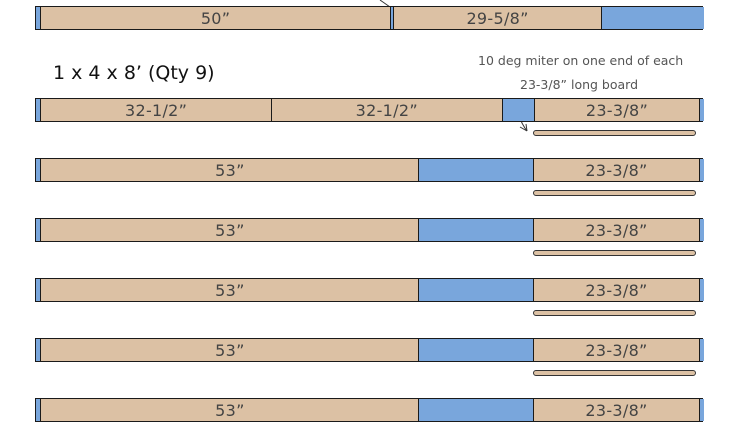 The image size is (735, 422). I want to click on board-4: 53” 23-3/8”, so click(369, 230).